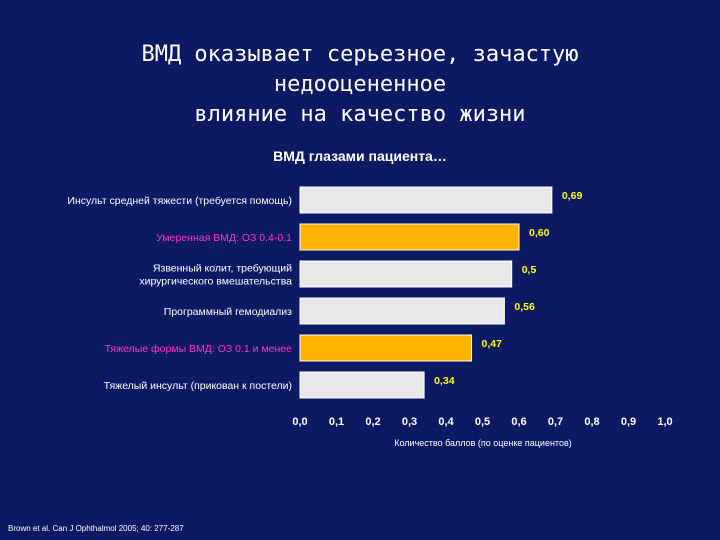 The image size is (720, 540). What do you see at coordinates (524, 307) in the screenshot?
I see `value-label: 0,56` at bounding box center [524, 307].